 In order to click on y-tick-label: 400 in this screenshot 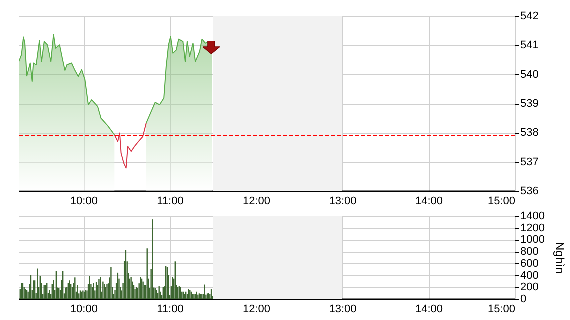, I will do `click(529, 276)`.